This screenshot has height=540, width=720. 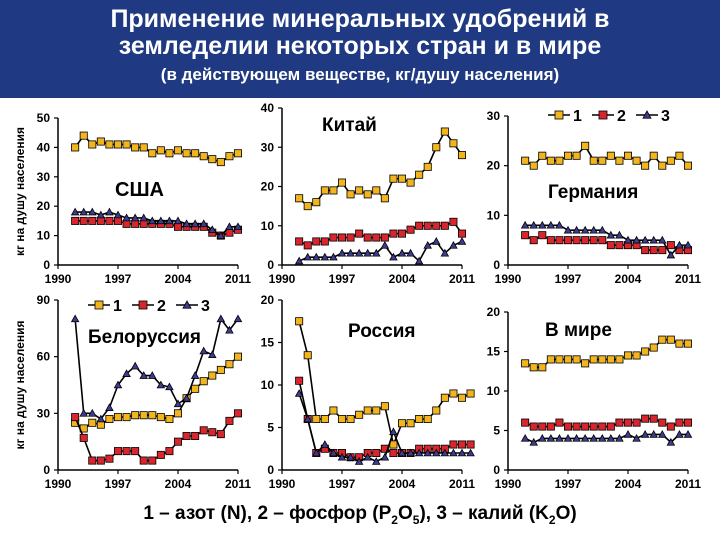 I want to click on x-tick-label: 1997, so click(x=568, y=279).